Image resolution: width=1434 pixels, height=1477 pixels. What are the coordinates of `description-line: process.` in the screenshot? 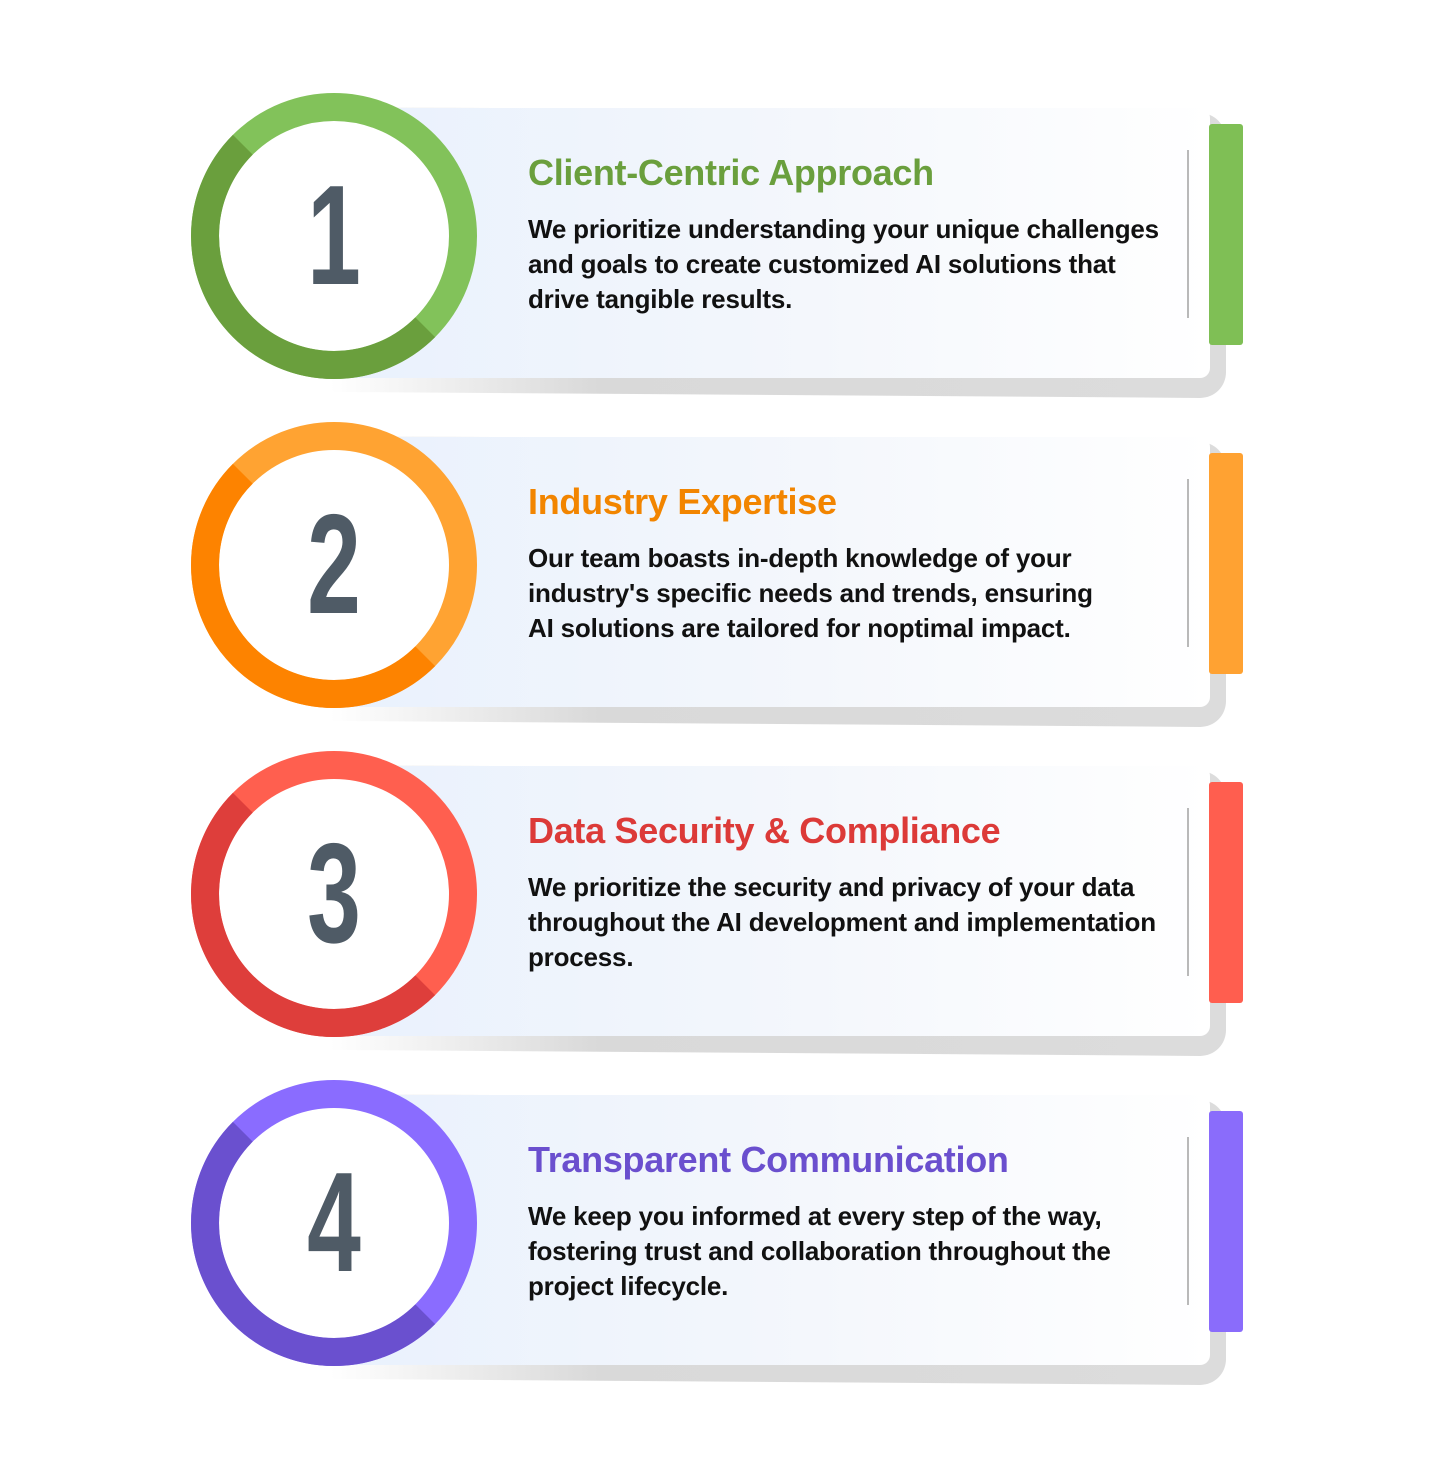 It's located at (581, 957).